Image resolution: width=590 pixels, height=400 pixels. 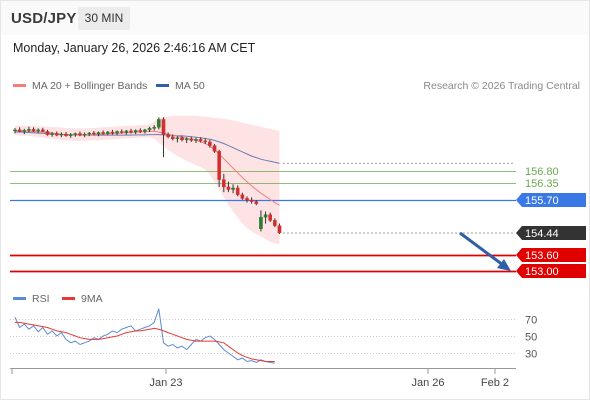 I want to click on ma20-swatch, so click(x=19, y=85).